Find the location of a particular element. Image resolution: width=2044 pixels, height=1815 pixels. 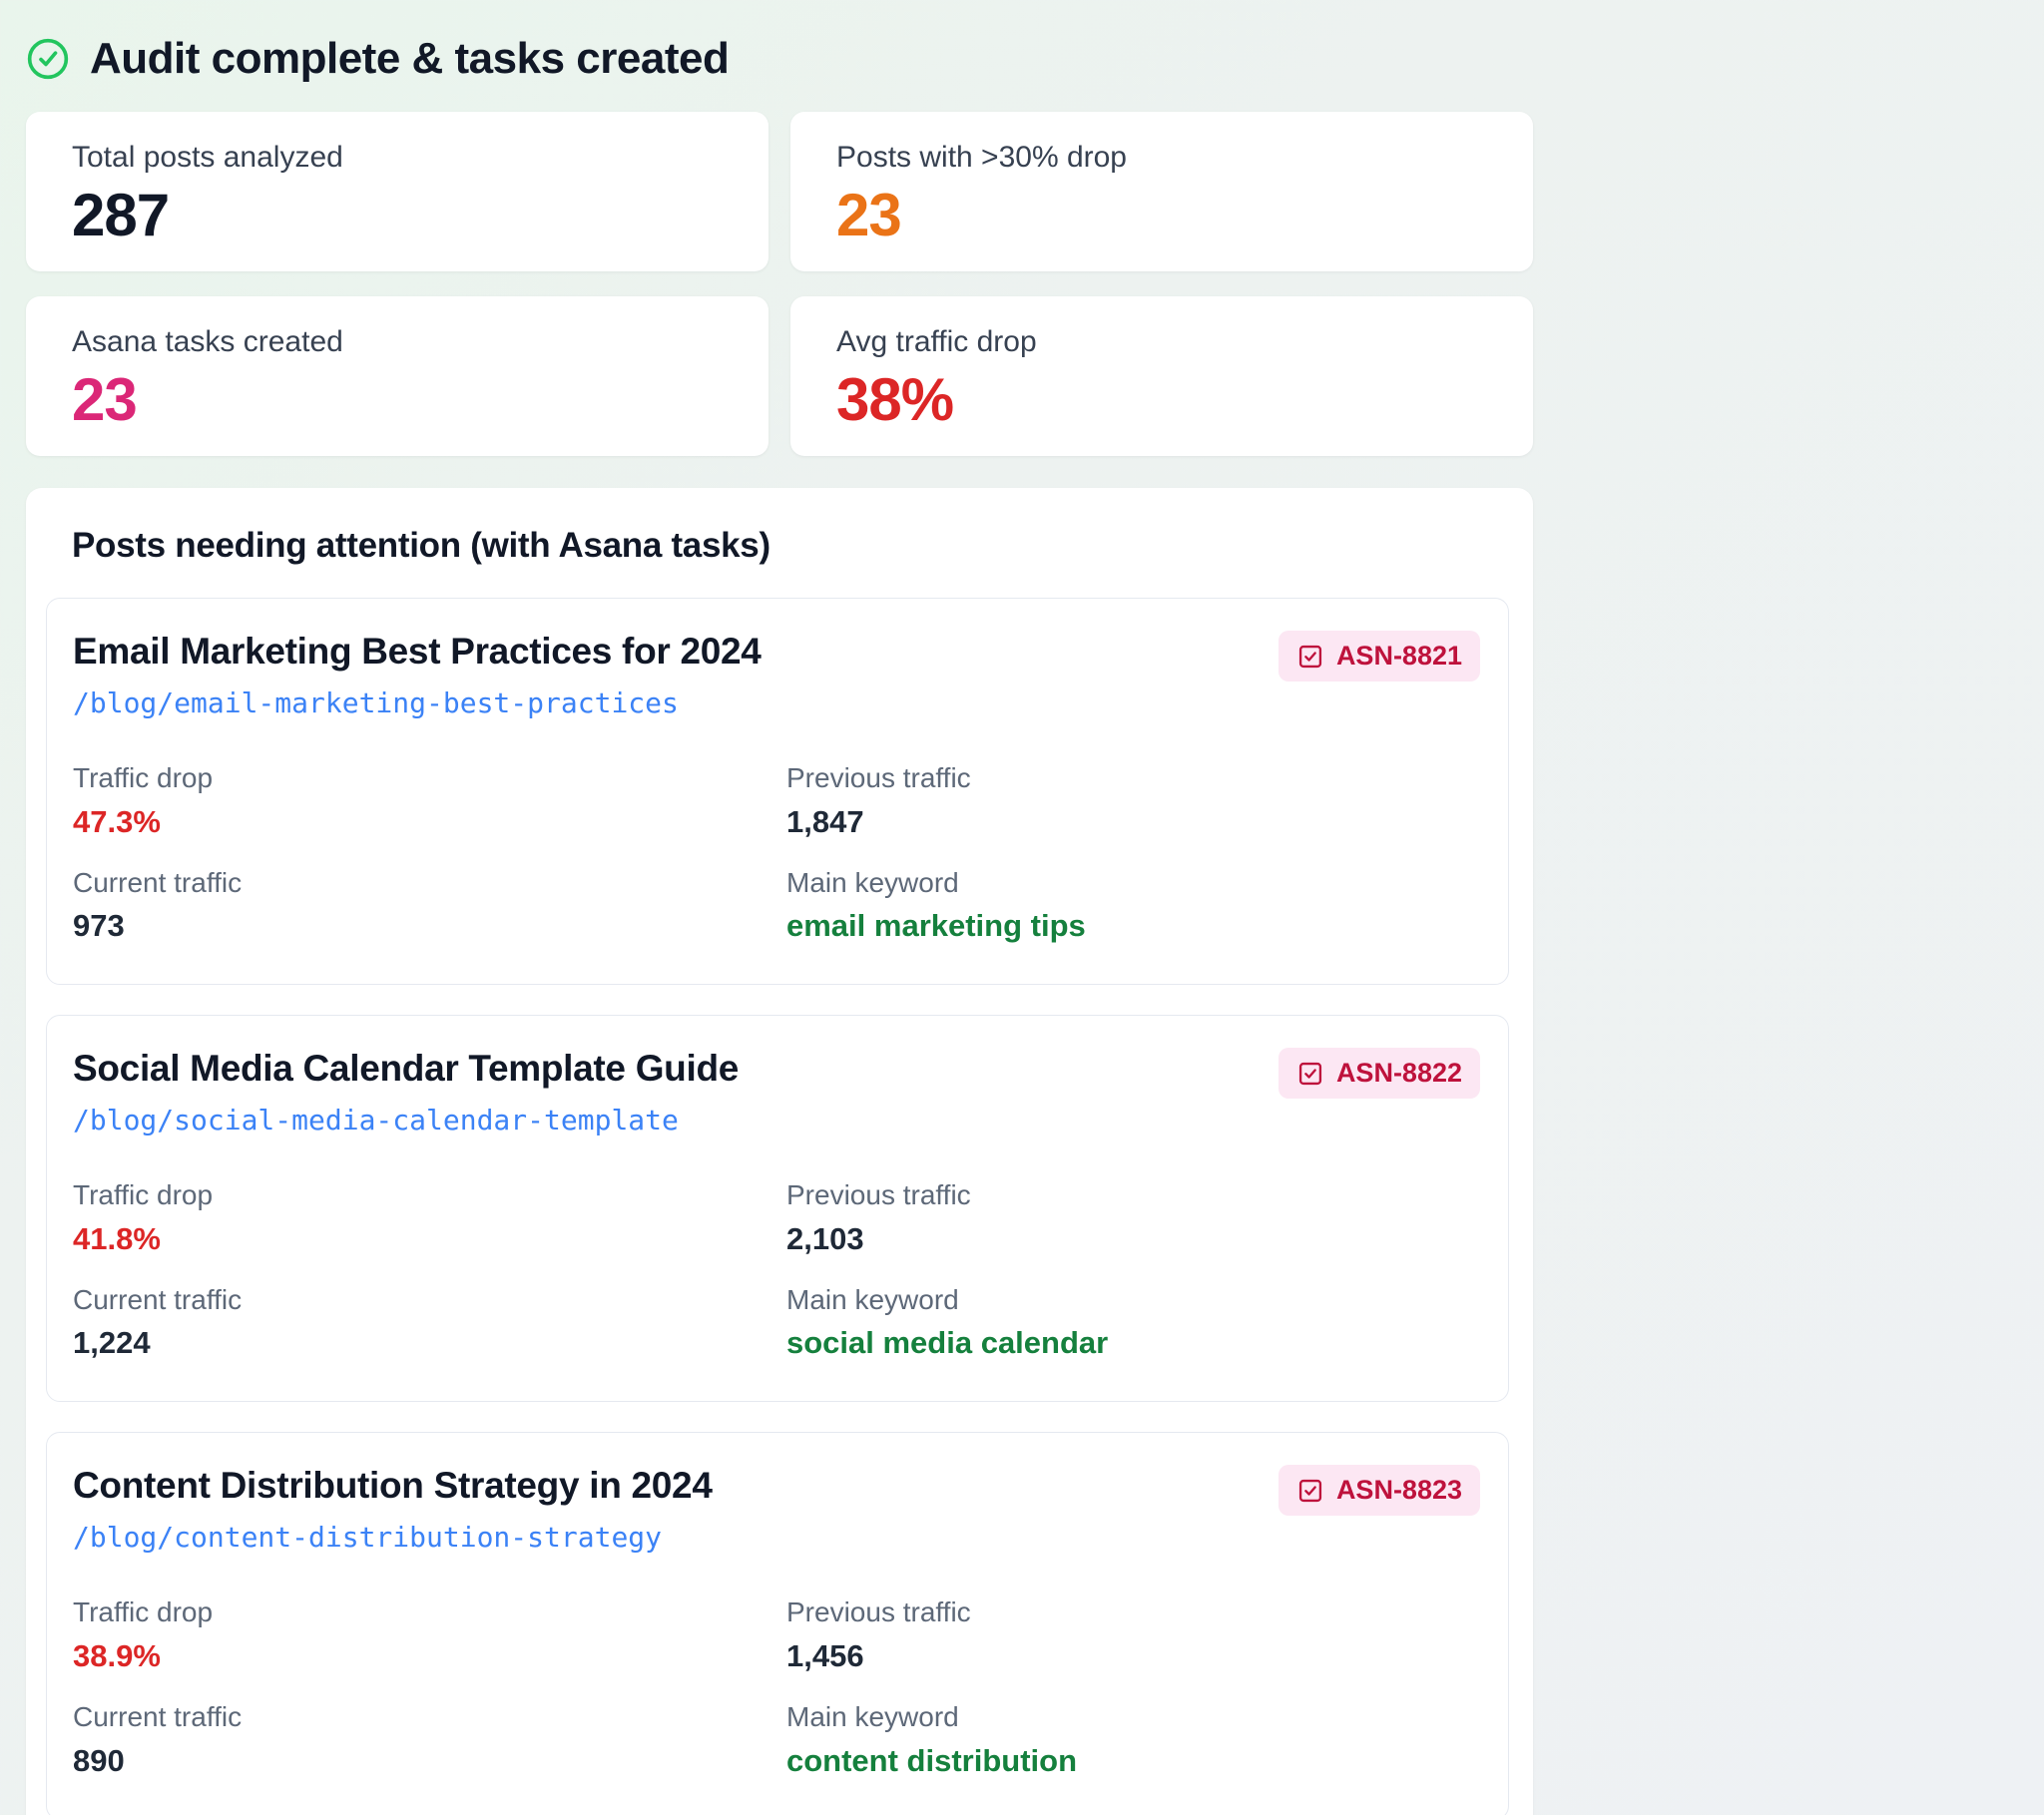

field-main-keyword: Main keyword email marketing tips is located at coordinates (1133, 905).